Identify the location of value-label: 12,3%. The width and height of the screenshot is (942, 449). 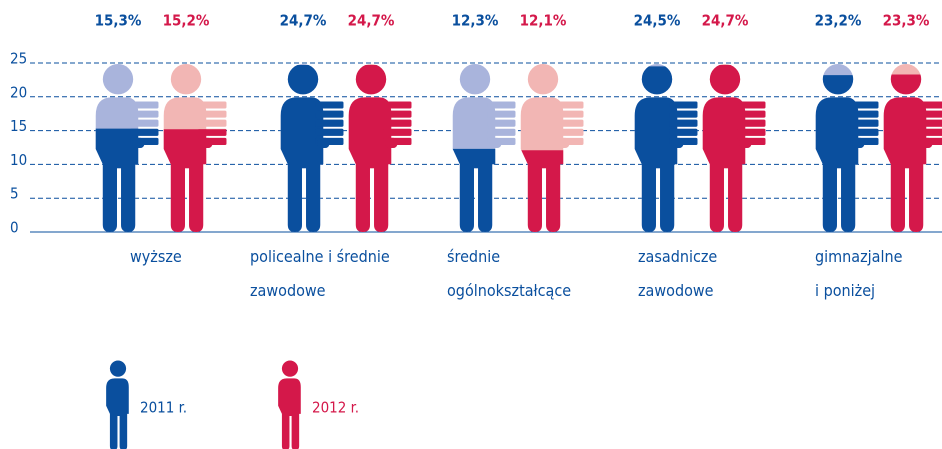
(475, 21).